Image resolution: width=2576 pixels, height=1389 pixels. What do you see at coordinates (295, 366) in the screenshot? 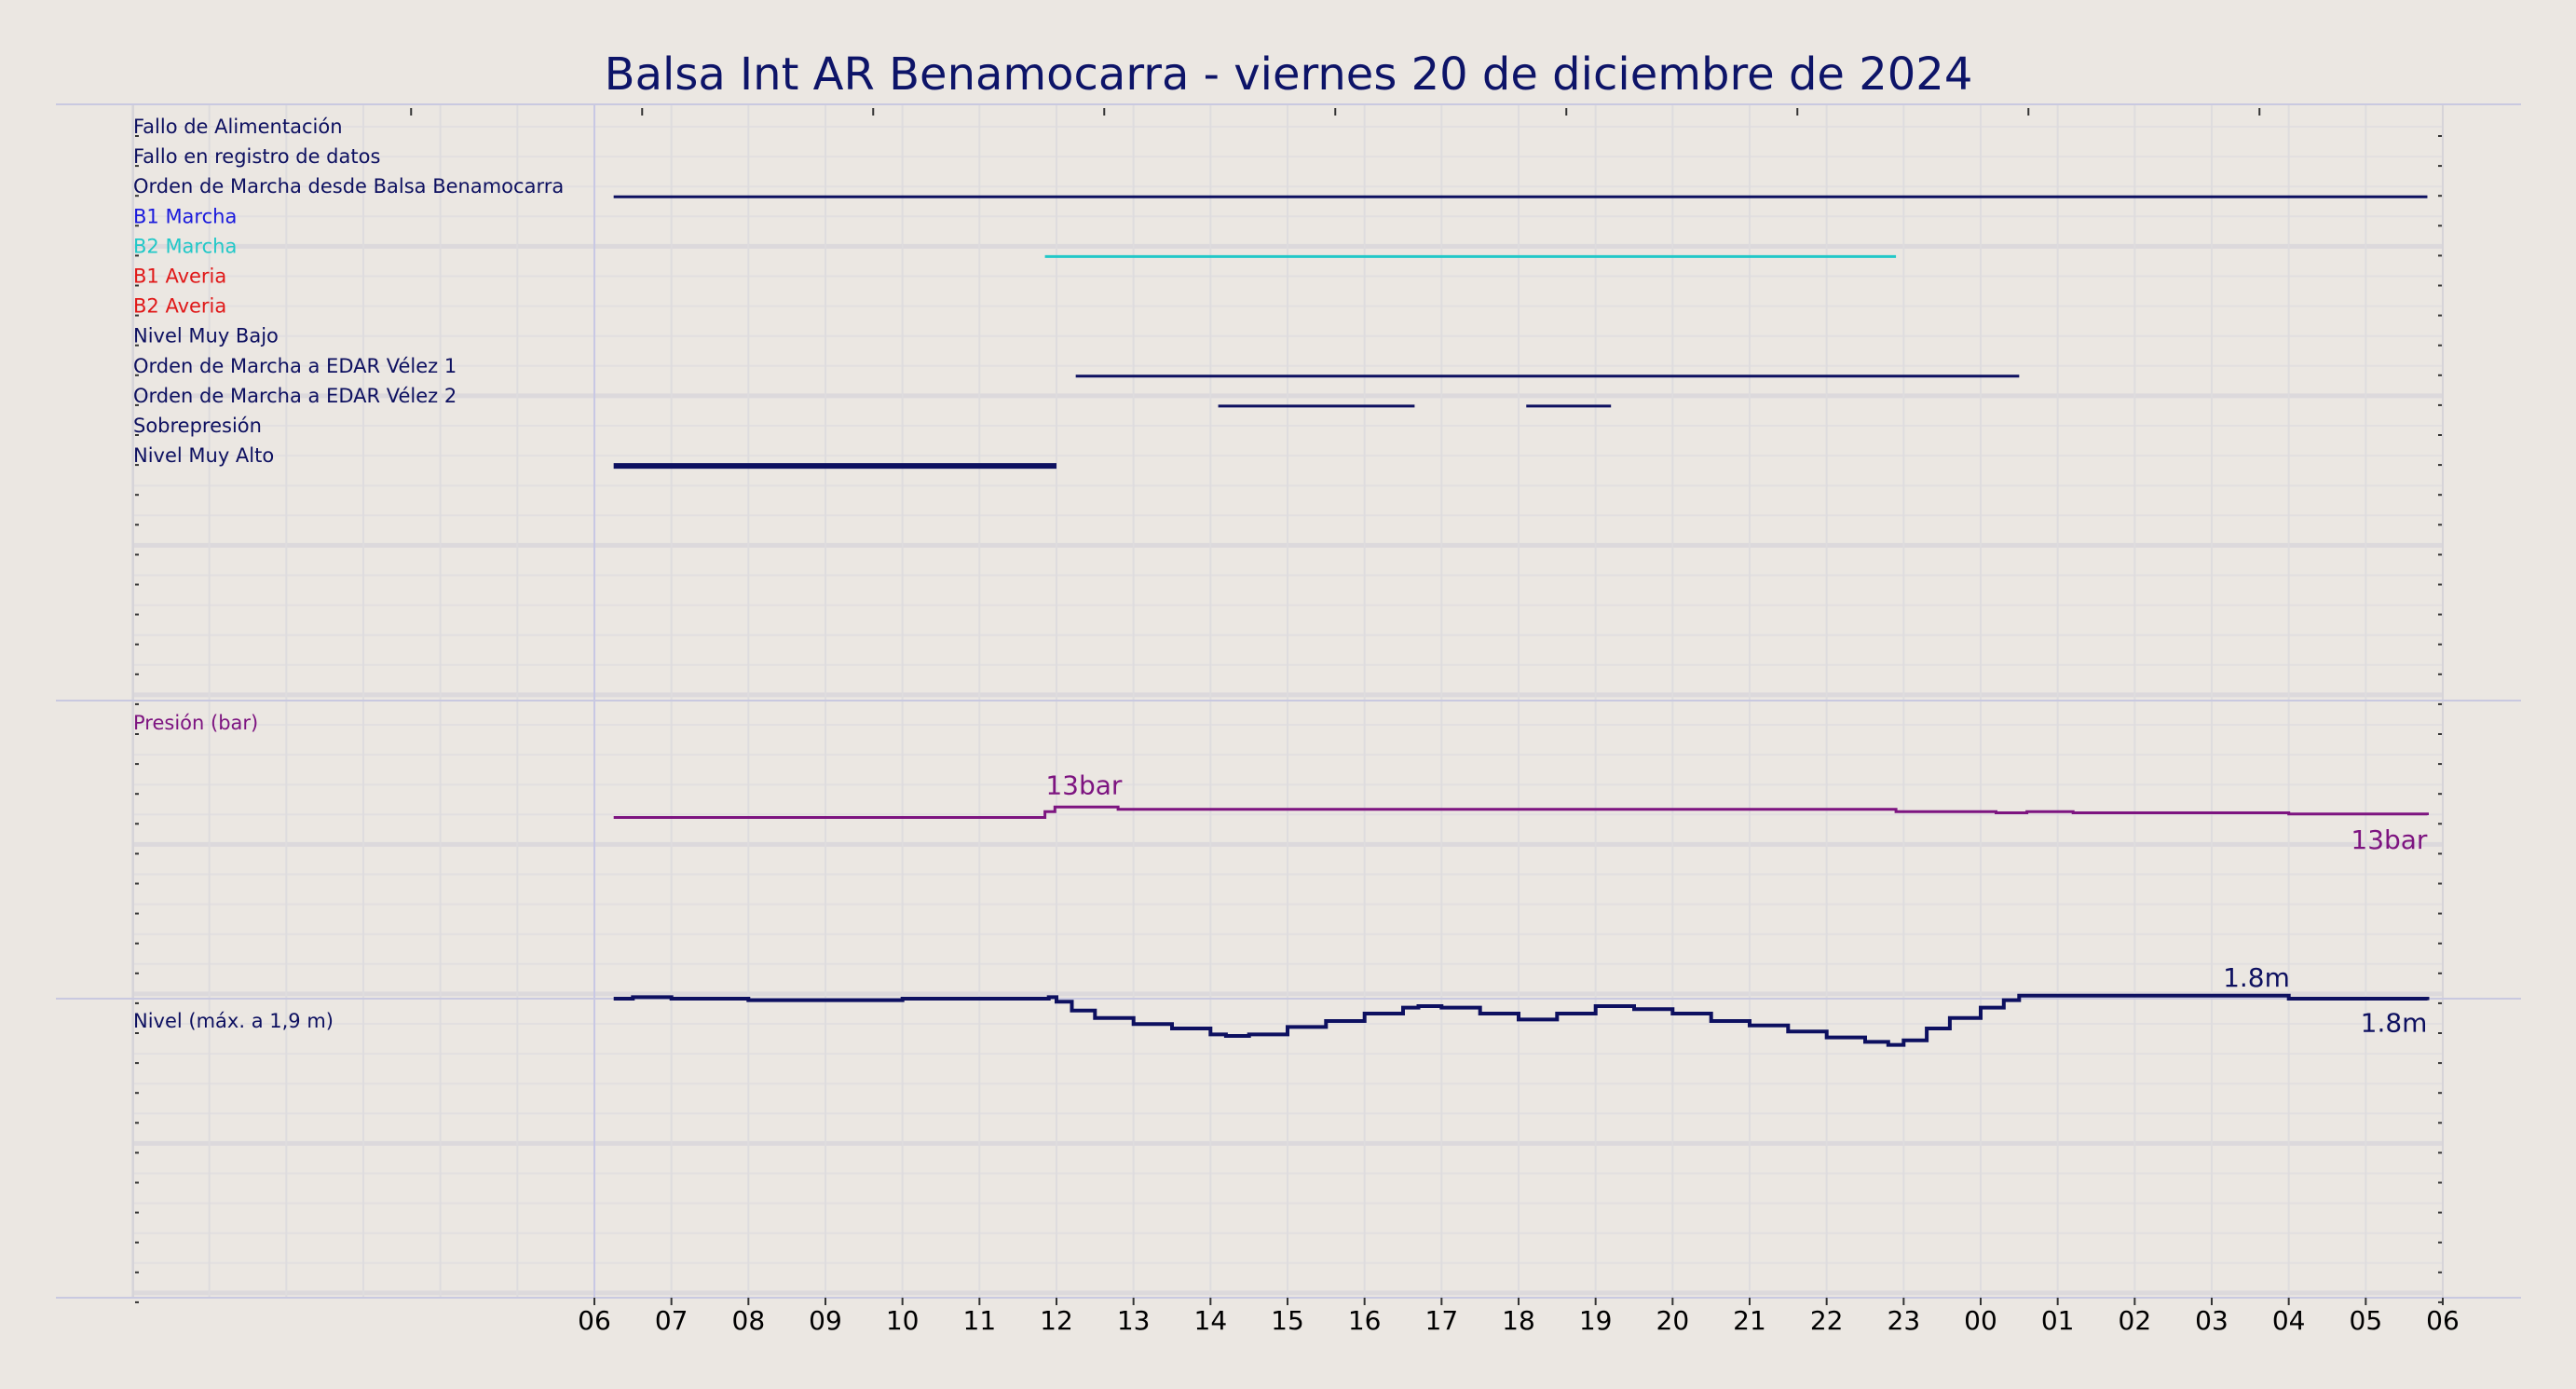
I see `timeline-series-label: Orden de Marcha a EDAR Vélez 1` at bounding box center [295, 366].